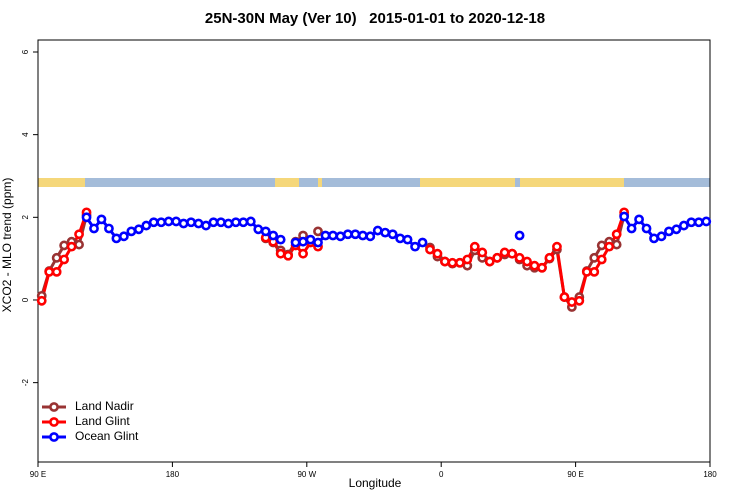 The image size is (750, 500). Describe the element at coordinates (107, 436) in the screenshot. I see `legend-label: Ocean Glint` at that location.